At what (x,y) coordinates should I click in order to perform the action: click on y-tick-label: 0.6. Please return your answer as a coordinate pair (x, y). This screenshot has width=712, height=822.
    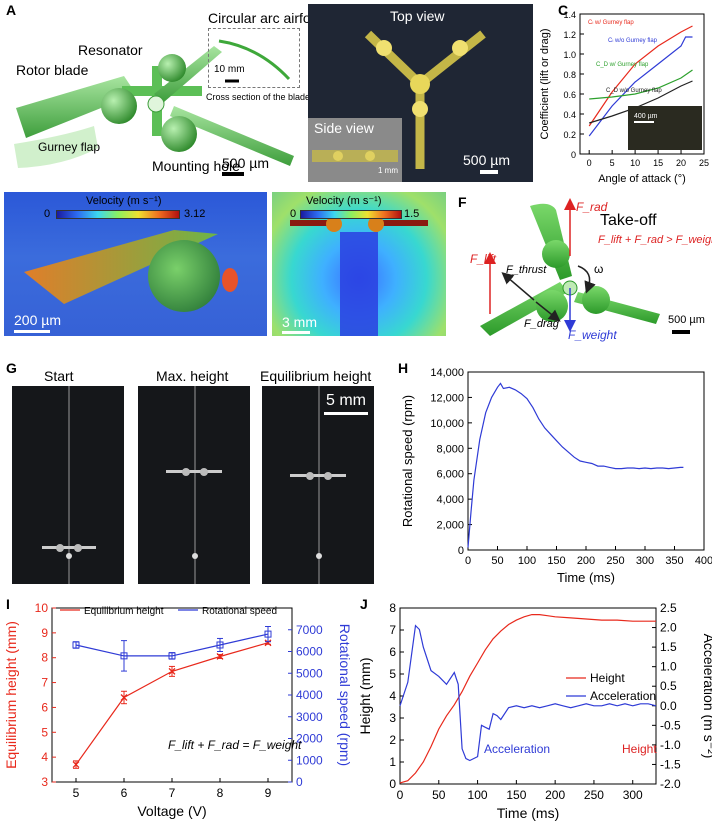
    Looking at the image, I should click on (569, 95).